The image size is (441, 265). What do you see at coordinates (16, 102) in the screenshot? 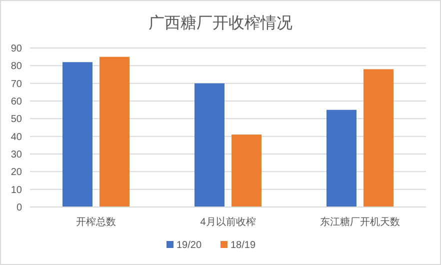
I see `y-tick-label: 60` at bounding box center [16, 102].